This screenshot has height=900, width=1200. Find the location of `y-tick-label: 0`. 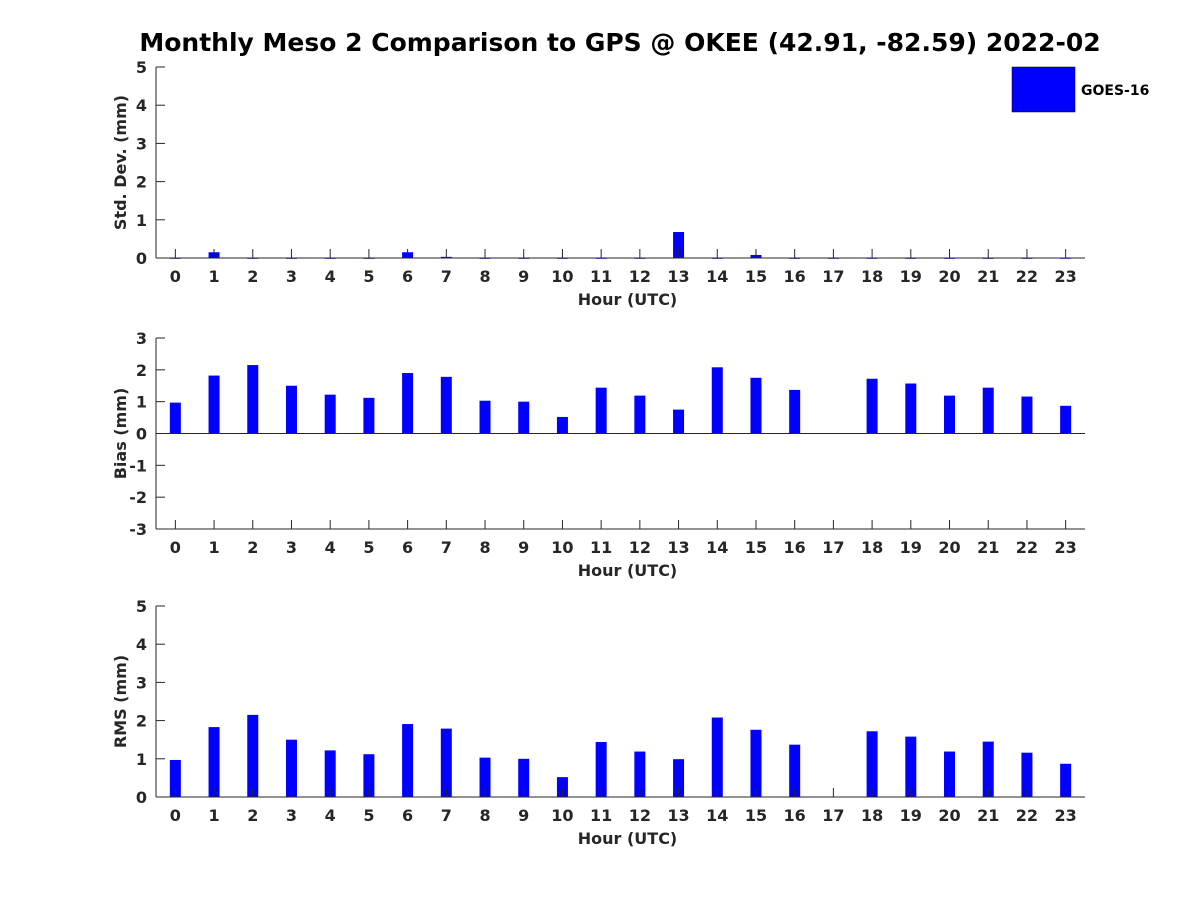

y-tick-label: 0 is located at coordinates (141, 258).